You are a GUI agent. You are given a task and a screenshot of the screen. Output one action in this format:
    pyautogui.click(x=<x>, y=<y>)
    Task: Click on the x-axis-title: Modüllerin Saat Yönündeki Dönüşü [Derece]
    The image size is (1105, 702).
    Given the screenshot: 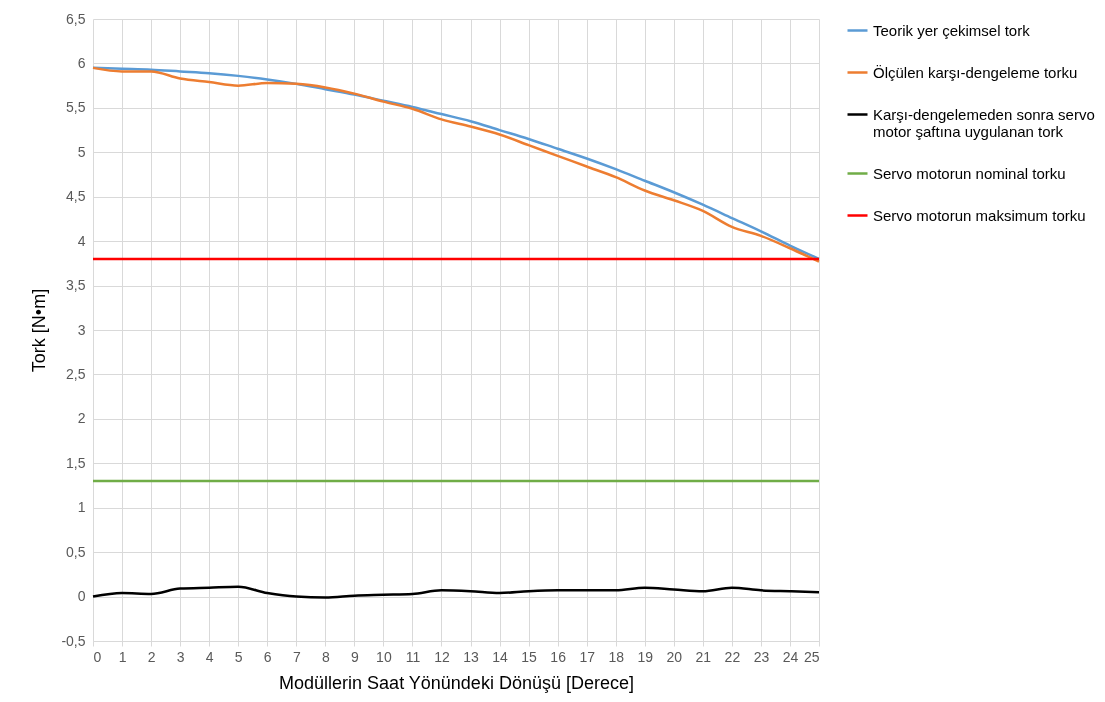 What is the action you would take?
    pyautogui.click(x=456, y=682)
    